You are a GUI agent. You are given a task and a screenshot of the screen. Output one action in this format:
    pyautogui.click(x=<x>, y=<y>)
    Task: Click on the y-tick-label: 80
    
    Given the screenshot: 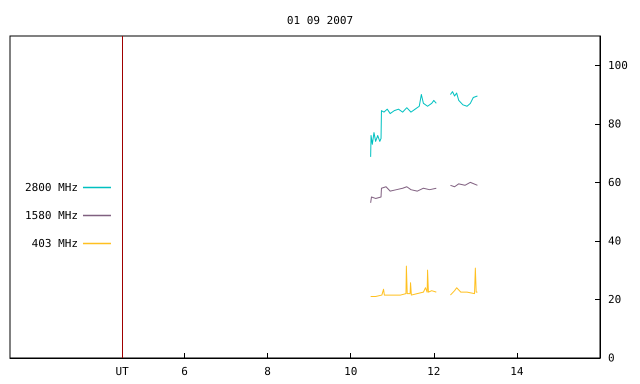 What is the action you would take?
    pyautogui.click(x=615, y=123)
    